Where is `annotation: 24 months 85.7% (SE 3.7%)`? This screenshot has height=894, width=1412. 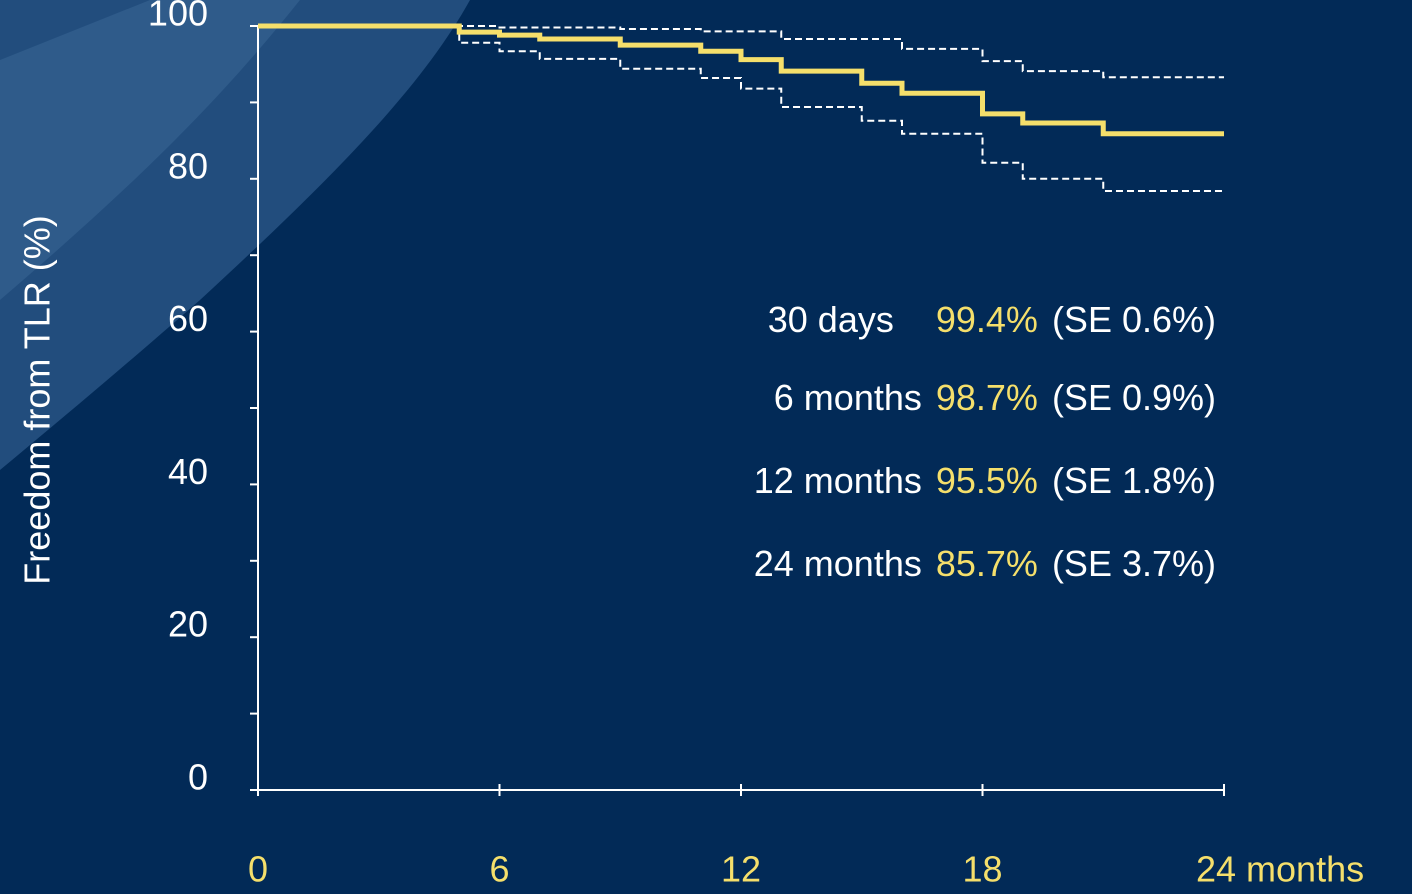
annotation: 24 months 85.7% (SE 3.7%) is located at coordinates (985, 563).